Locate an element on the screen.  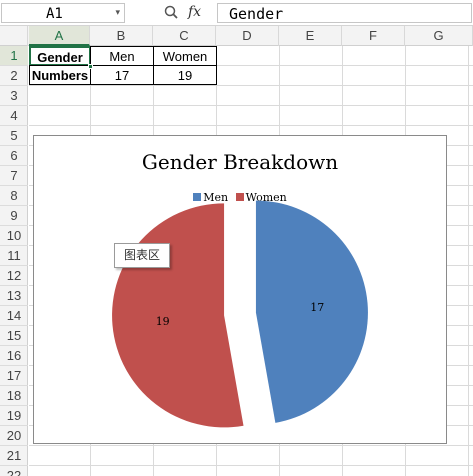
row-header: 21 is located at coordinates (14, 456).